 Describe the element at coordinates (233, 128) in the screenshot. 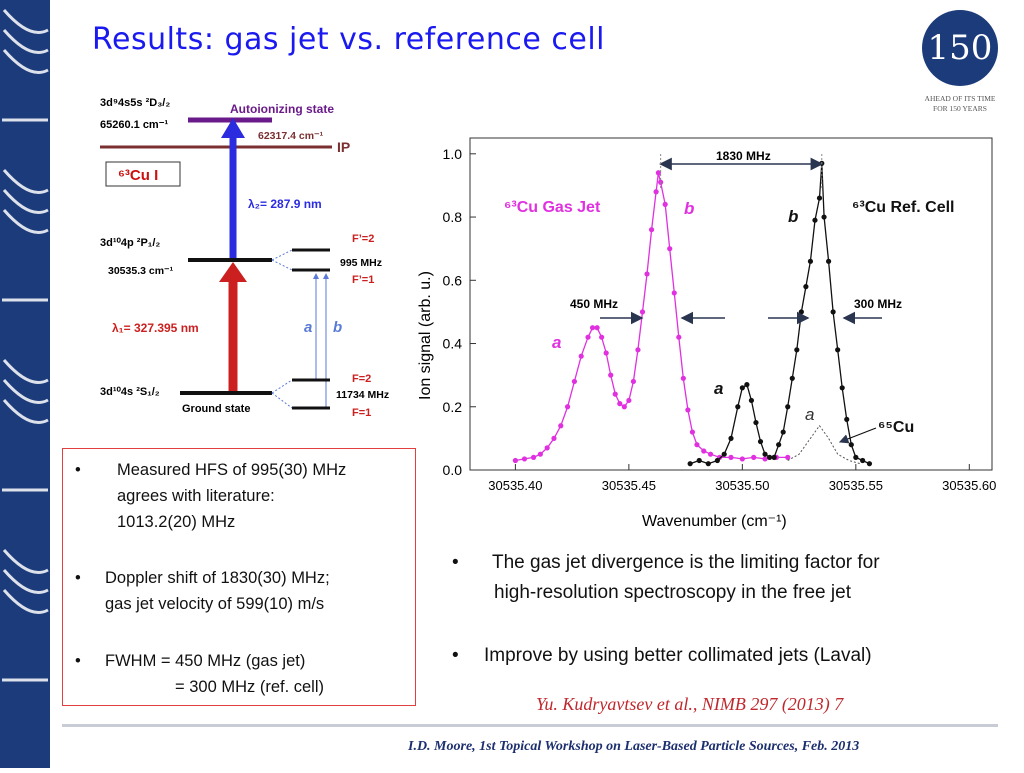

I see `lambda2-arrowhead` at that location.